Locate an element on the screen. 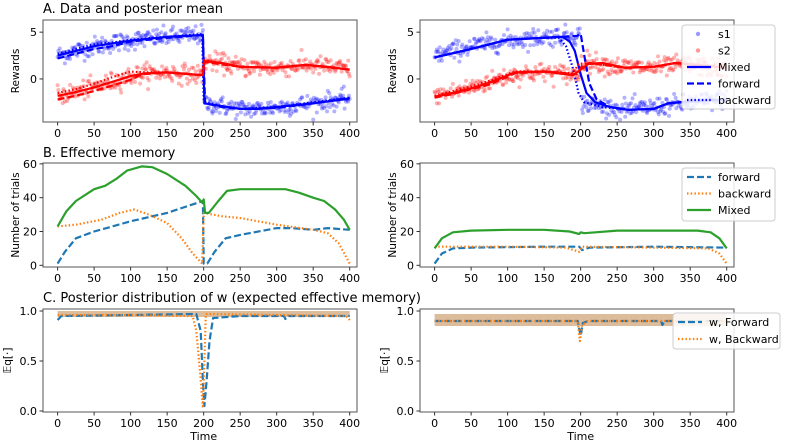 The height and width of the screenshot is (446, 789). legend-item: Mixed is located at coordinates (718, 67).